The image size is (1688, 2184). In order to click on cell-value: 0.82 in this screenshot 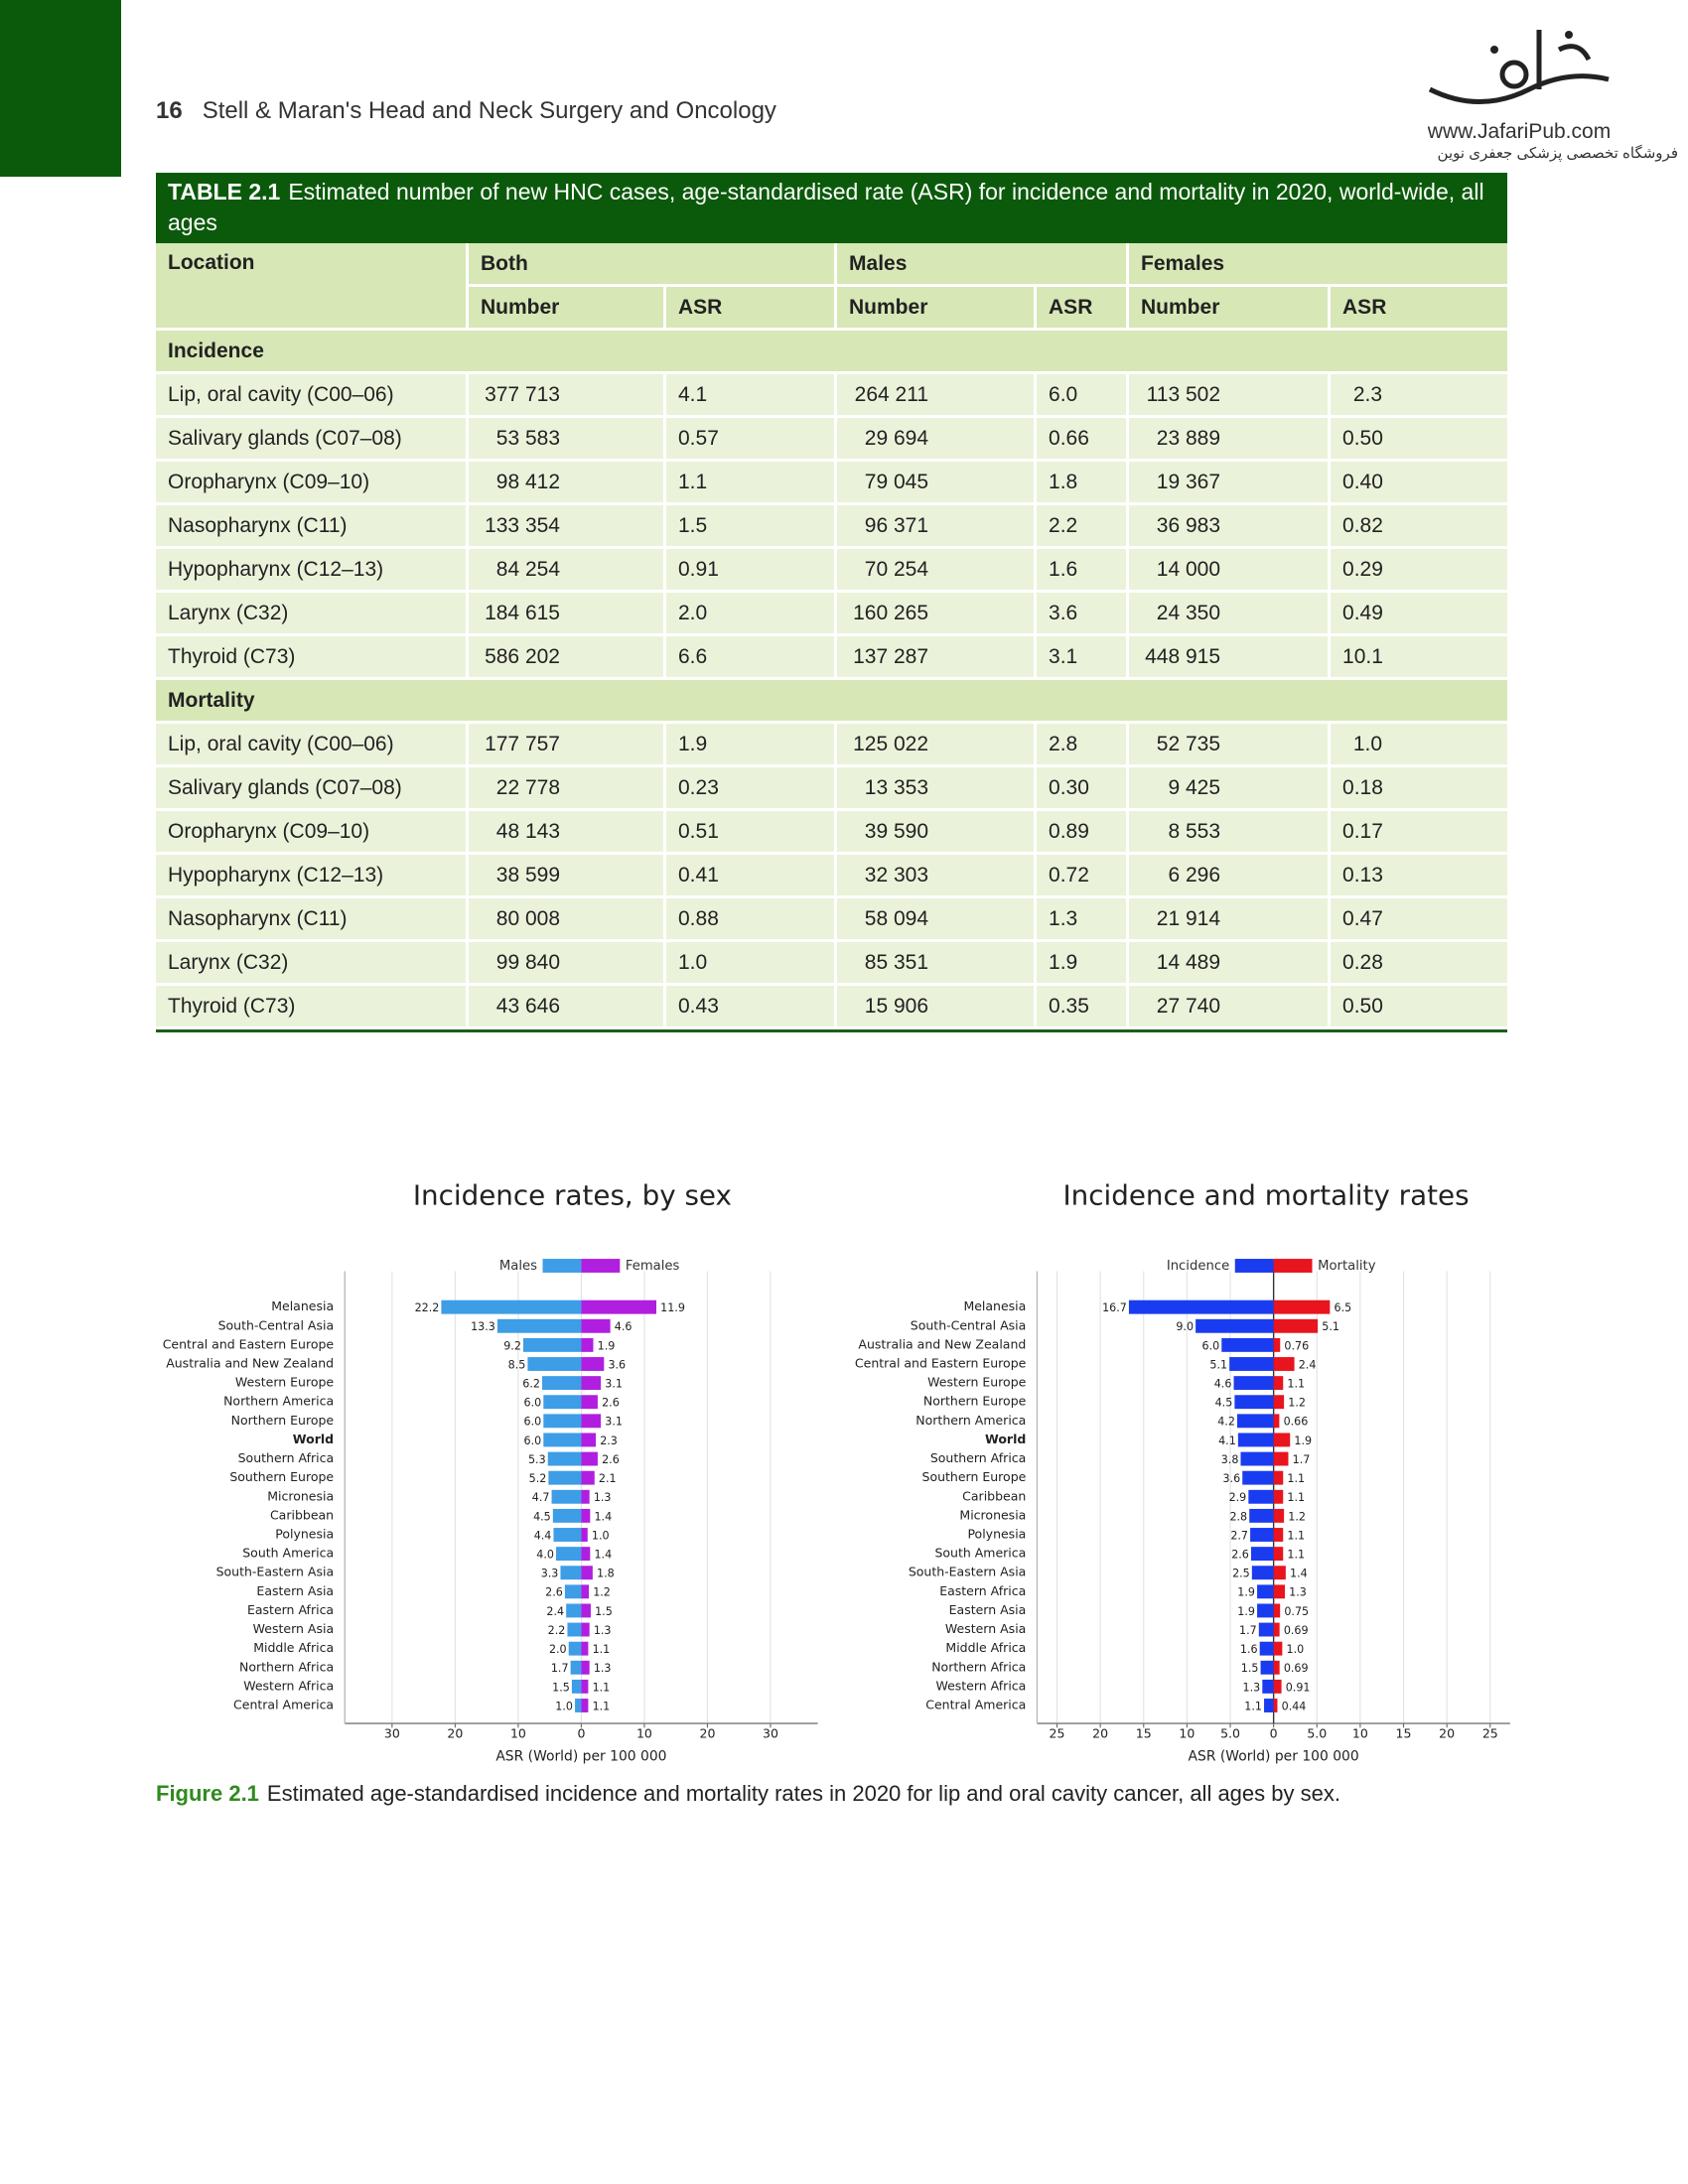, I will do `click(1362, 525)`.